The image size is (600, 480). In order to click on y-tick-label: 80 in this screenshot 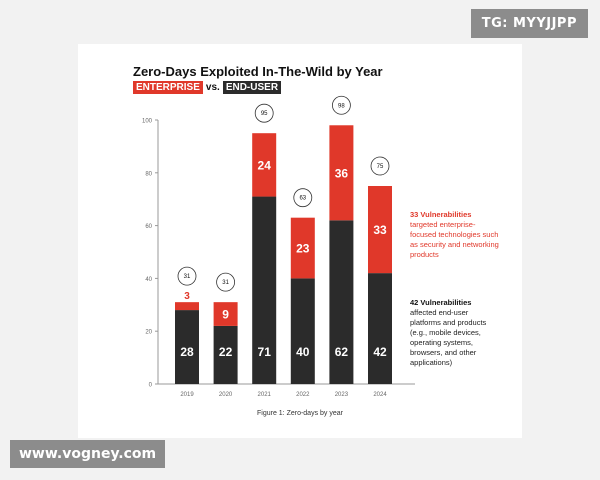, I will do `click(148, 174)`.